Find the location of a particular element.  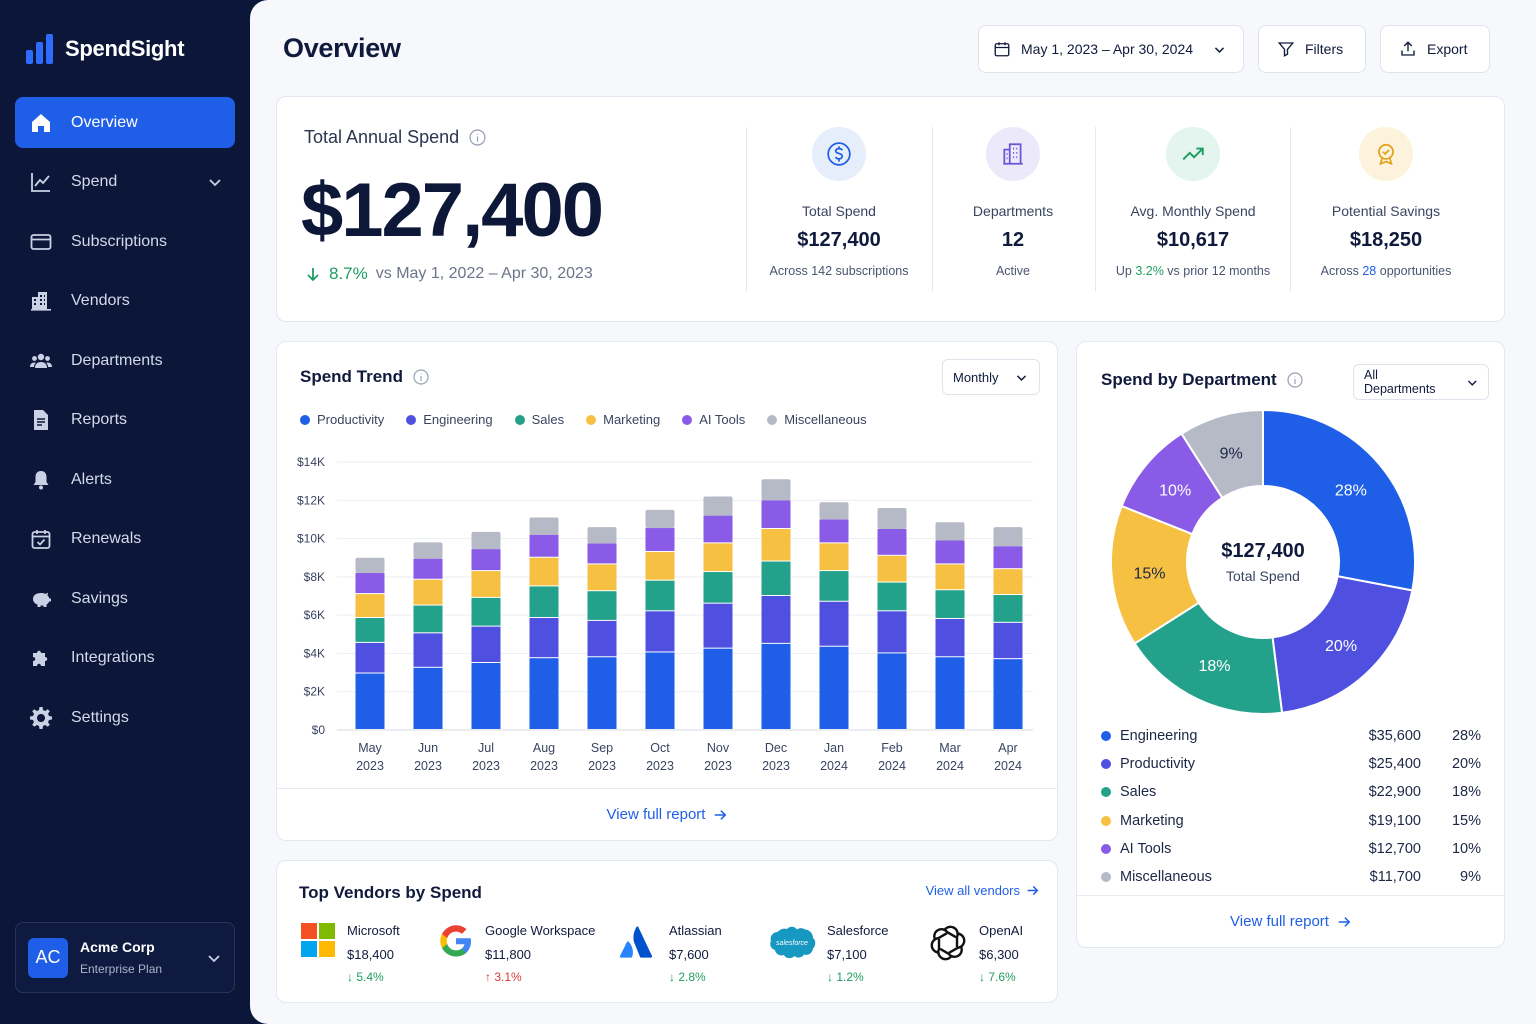

department-row: Sales $22,900 18% is located at coordinates (1291, 792).